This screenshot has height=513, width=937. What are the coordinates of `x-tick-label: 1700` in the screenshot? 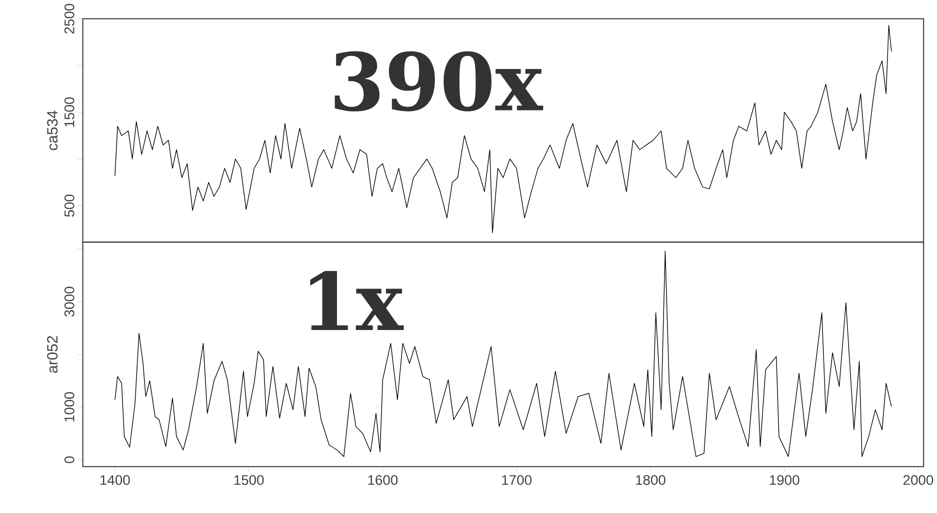 It's located at (517, 479).